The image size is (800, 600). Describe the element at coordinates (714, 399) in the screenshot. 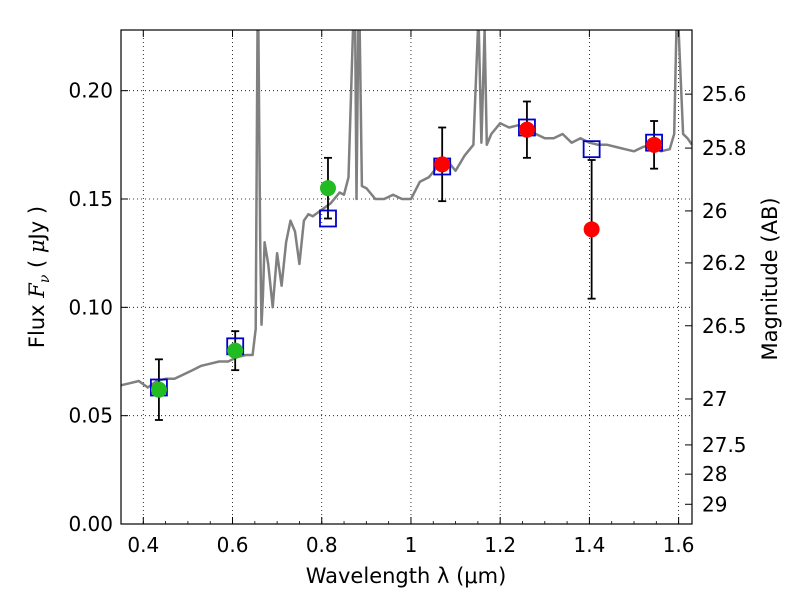

I see `right-tick-label: 27` at that location.